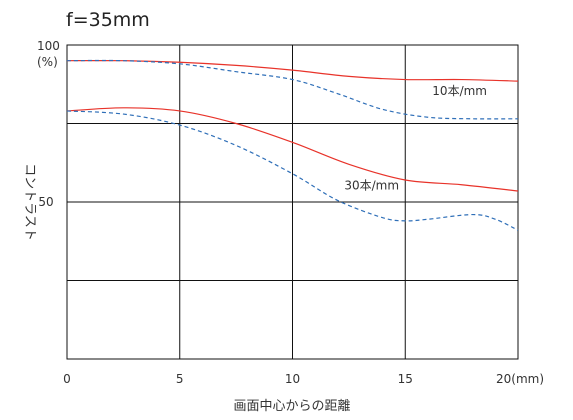 The width and height of the screenshot is (573, 420). I want to click on annotation-label-0: 10本/mm, so click(459, 91).